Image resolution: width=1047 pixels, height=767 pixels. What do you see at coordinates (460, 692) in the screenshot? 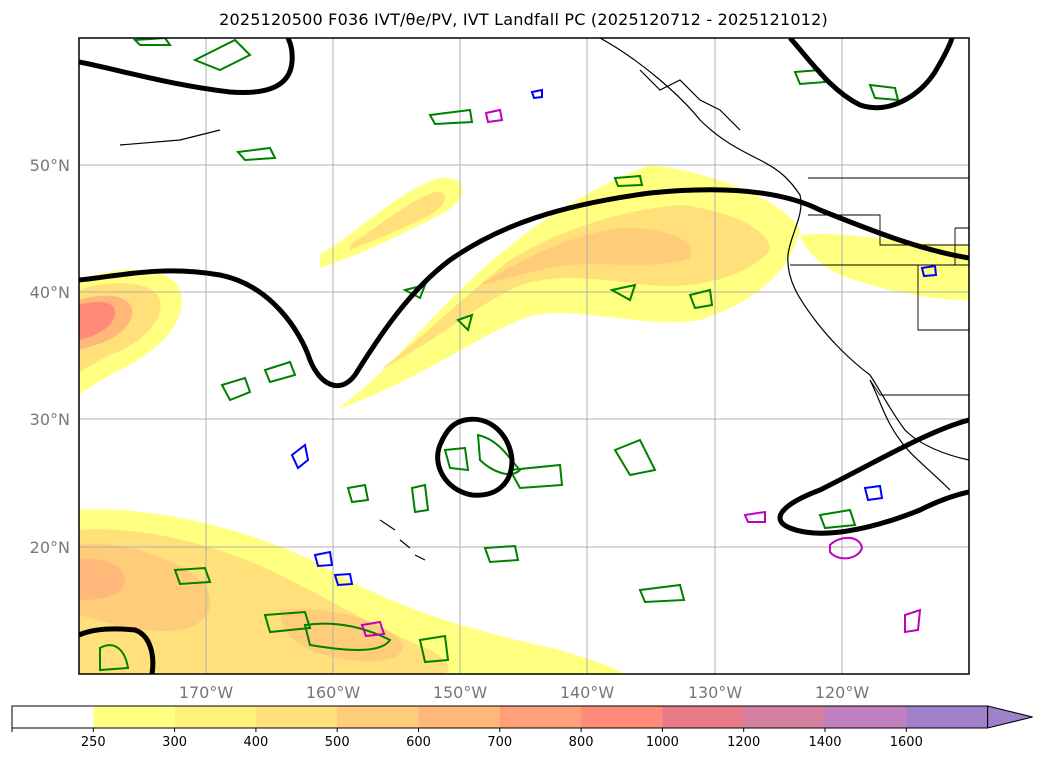
I see `lon-label-150w: 150°W` at bounding box center [460, 692].